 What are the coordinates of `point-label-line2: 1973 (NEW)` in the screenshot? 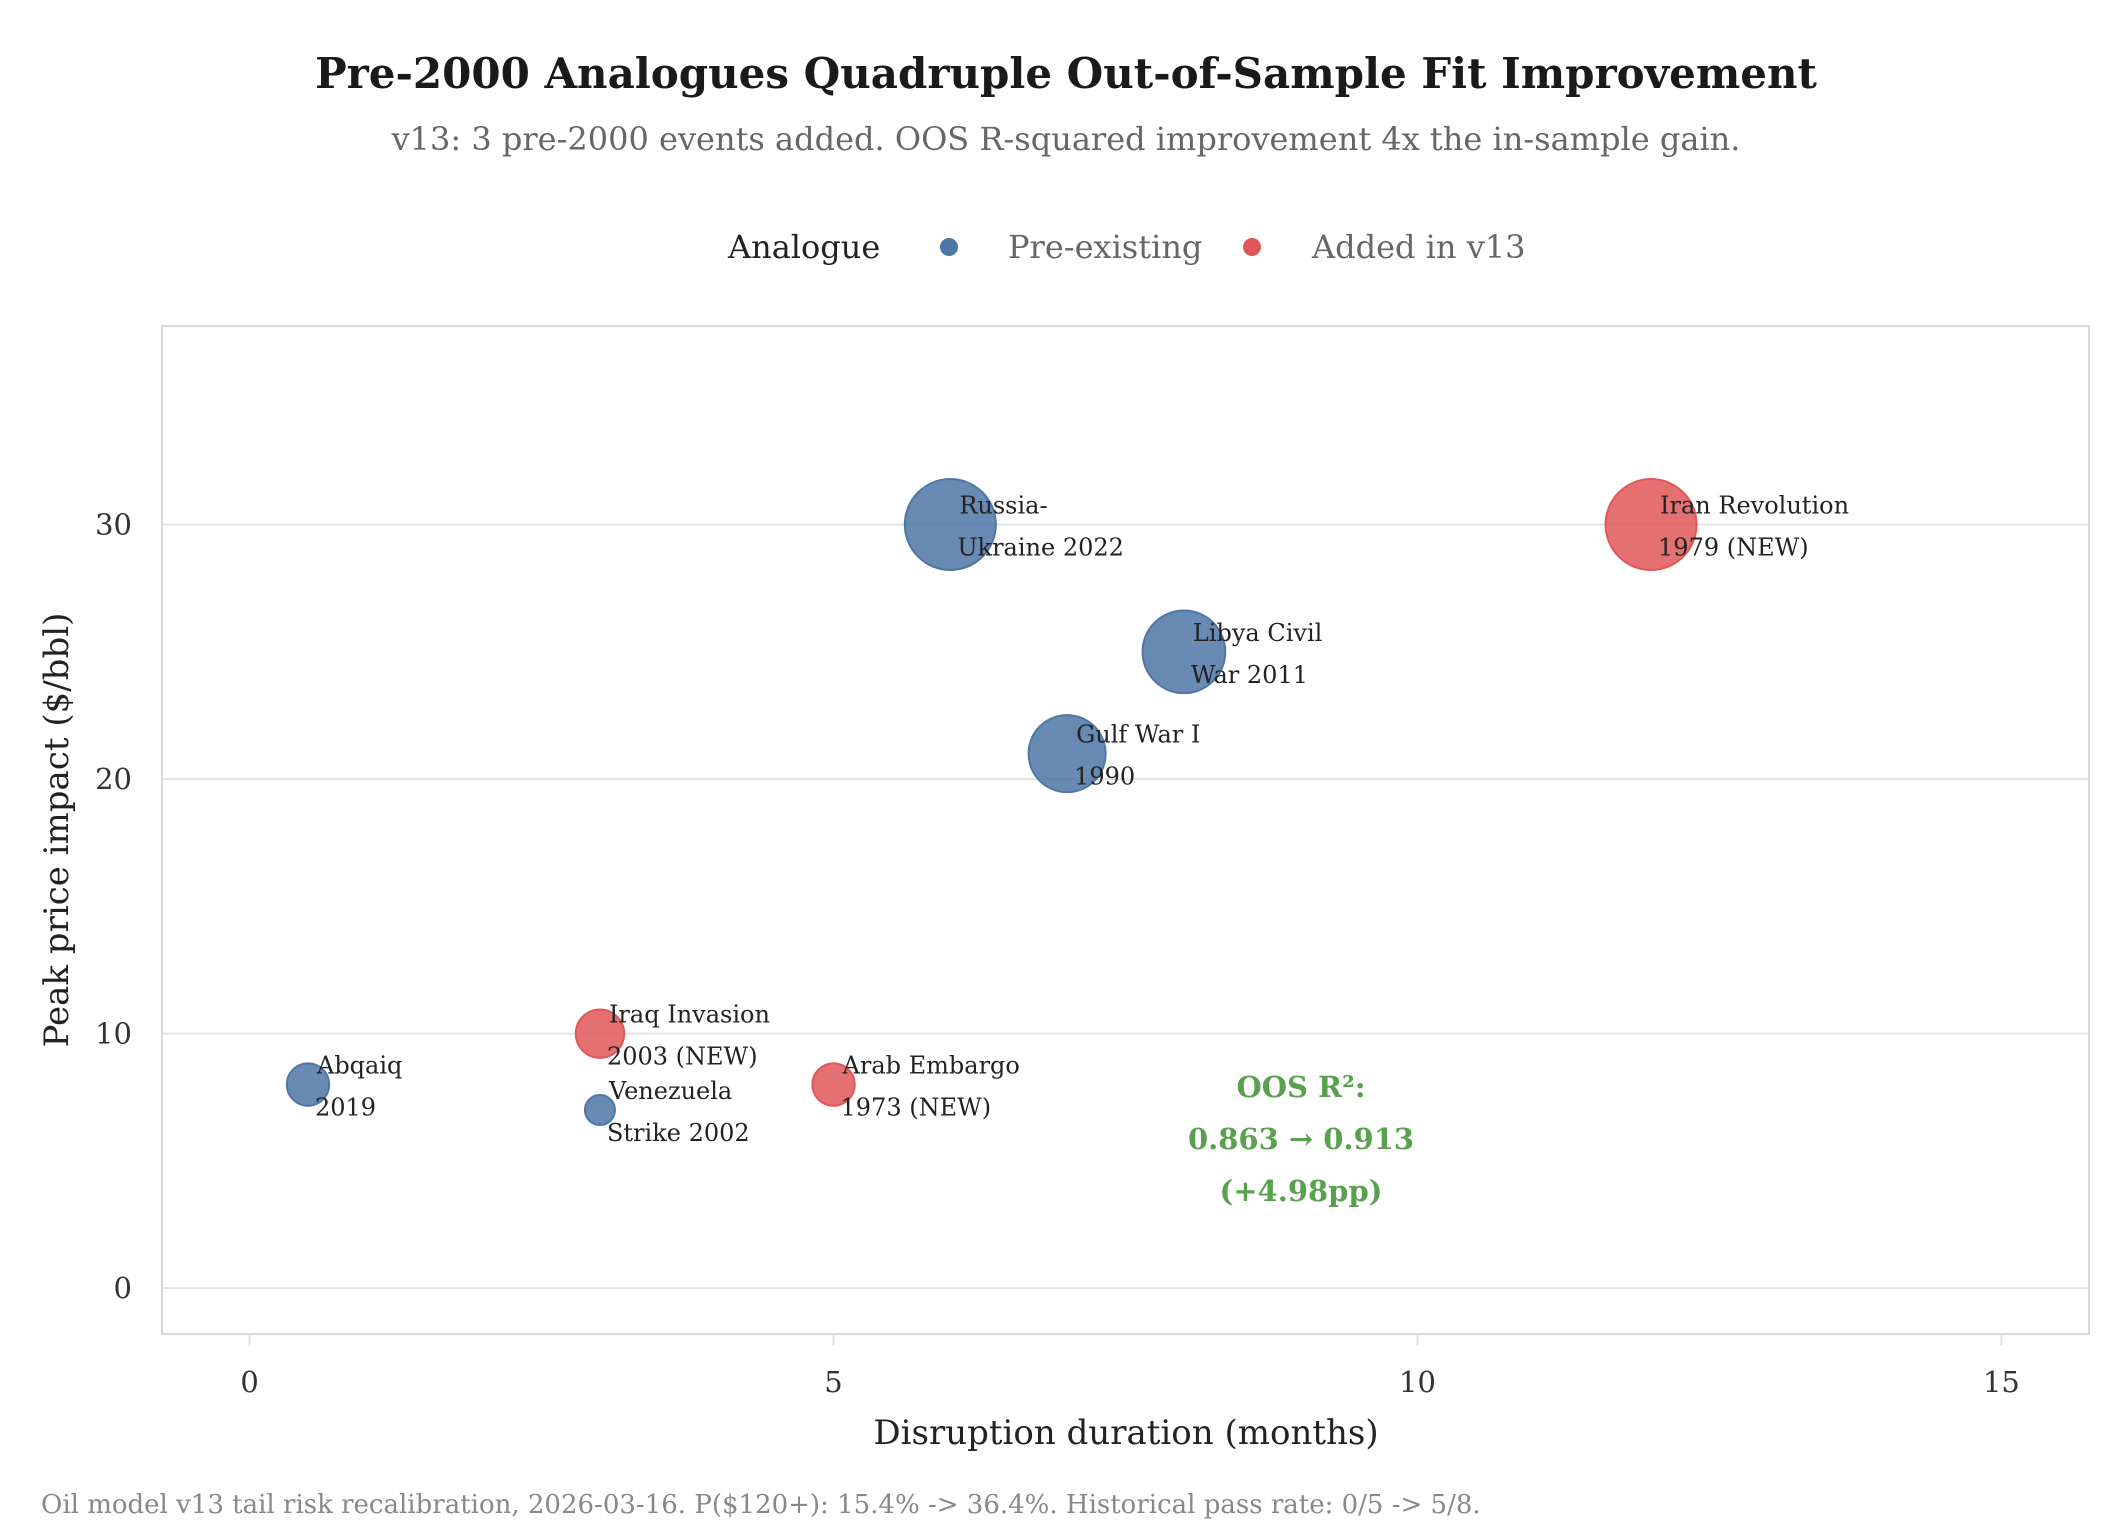 It's located at (916, 1108).